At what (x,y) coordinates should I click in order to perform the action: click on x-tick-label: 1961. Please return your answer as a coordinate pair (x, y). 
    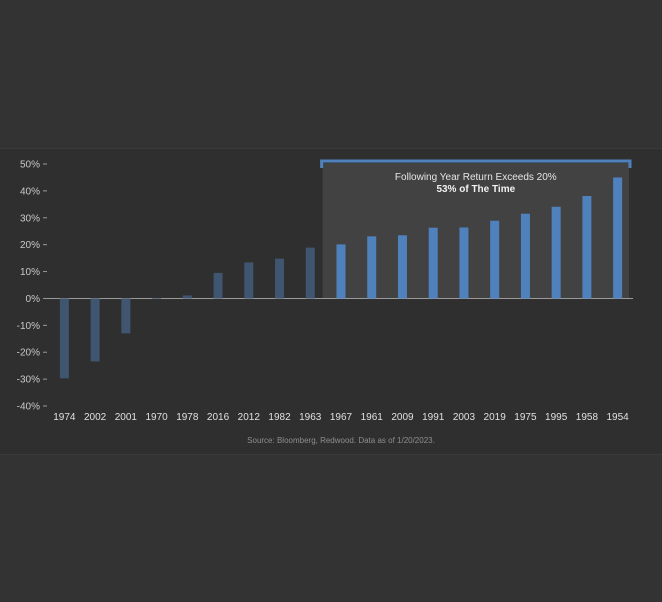
    Looking at the image, I should click on (372, 417).